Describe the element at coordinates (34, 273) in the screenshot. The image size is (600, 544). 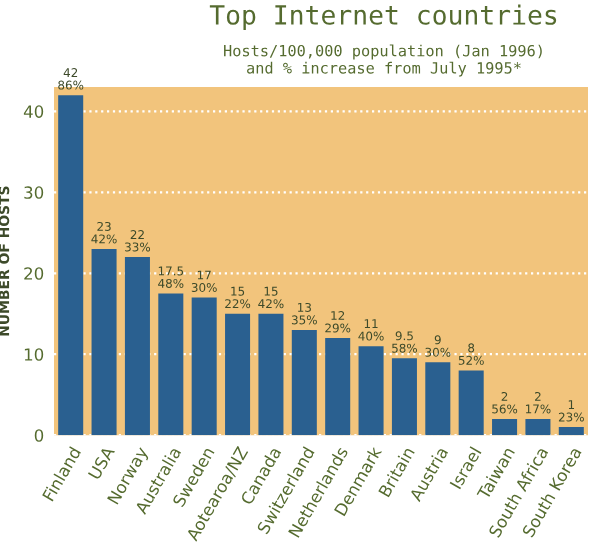
I see `y-tick-label: 20` at that location.